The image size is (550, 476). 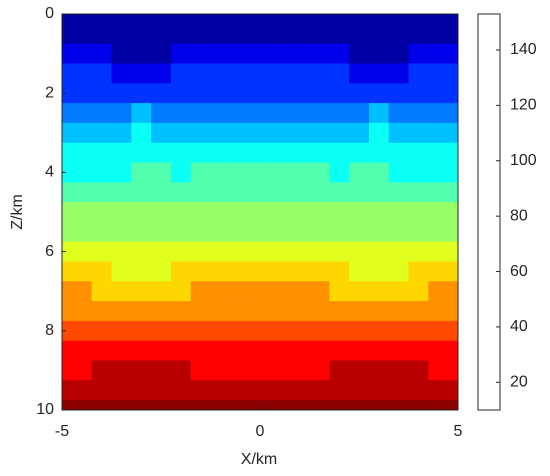 I want to click on x-tick-label: -5, so click(x=62, y=431).